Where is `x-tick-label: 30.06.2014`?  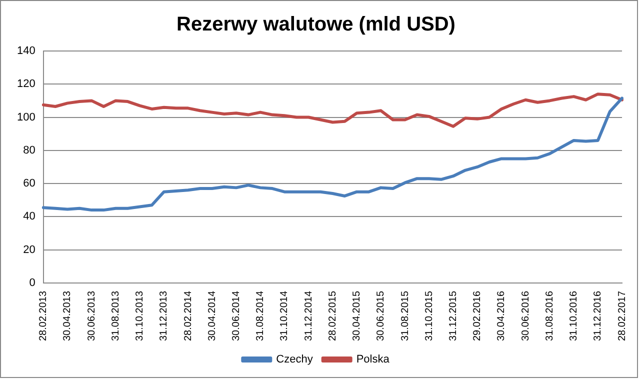
x-tick-label: 30.06.2014 is located at coordinates (236, 316).